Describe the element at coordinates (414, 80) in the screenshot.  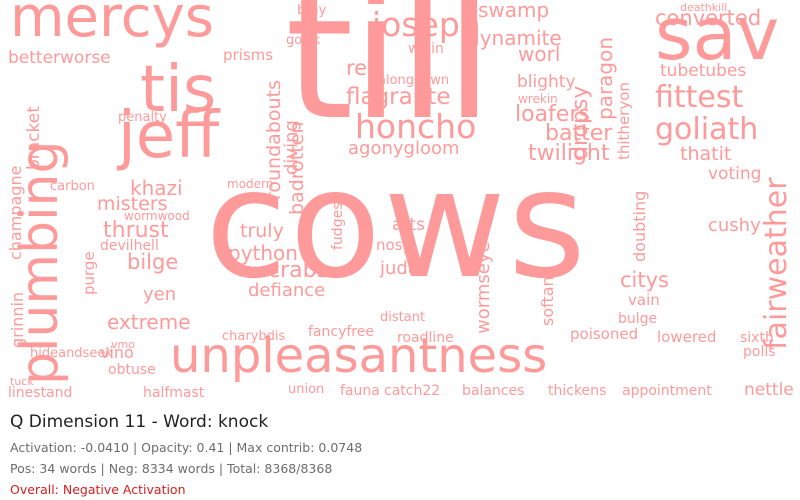
I see `cloud-word: alongdown` at that location.